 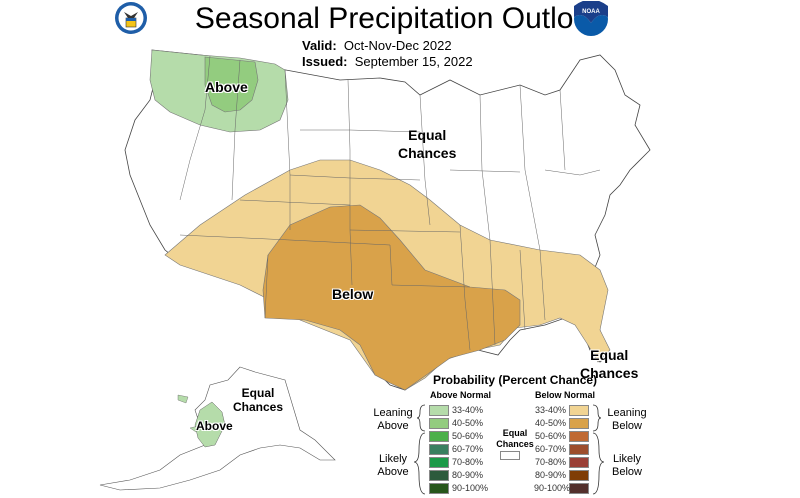 What do you see at coordinates (131, 18) in the screenshot?
I see `commerce-seal-icon` at bounding box center [131, 18].